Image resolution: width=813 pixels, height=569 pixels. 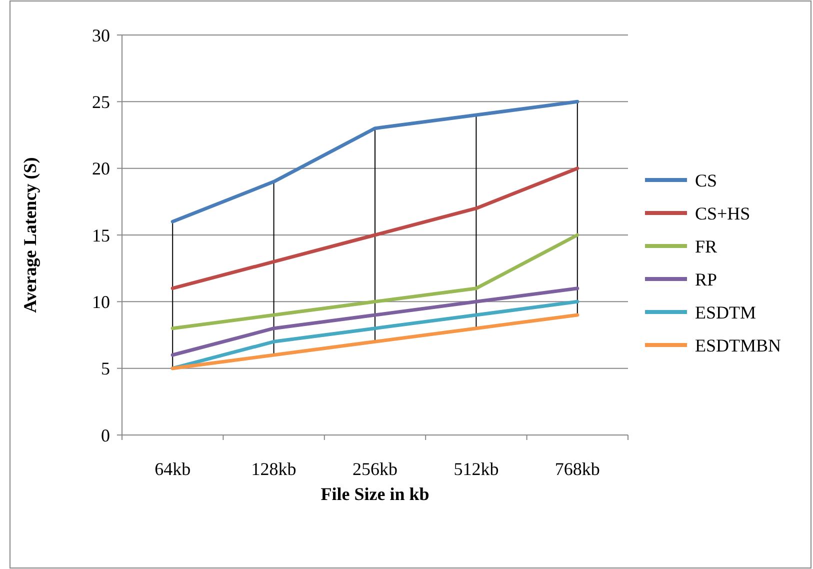 What do you see at coordinates (101, 35) in the screenshot?
I see `y-tick-label: 30` at bounding box center [101, 35].